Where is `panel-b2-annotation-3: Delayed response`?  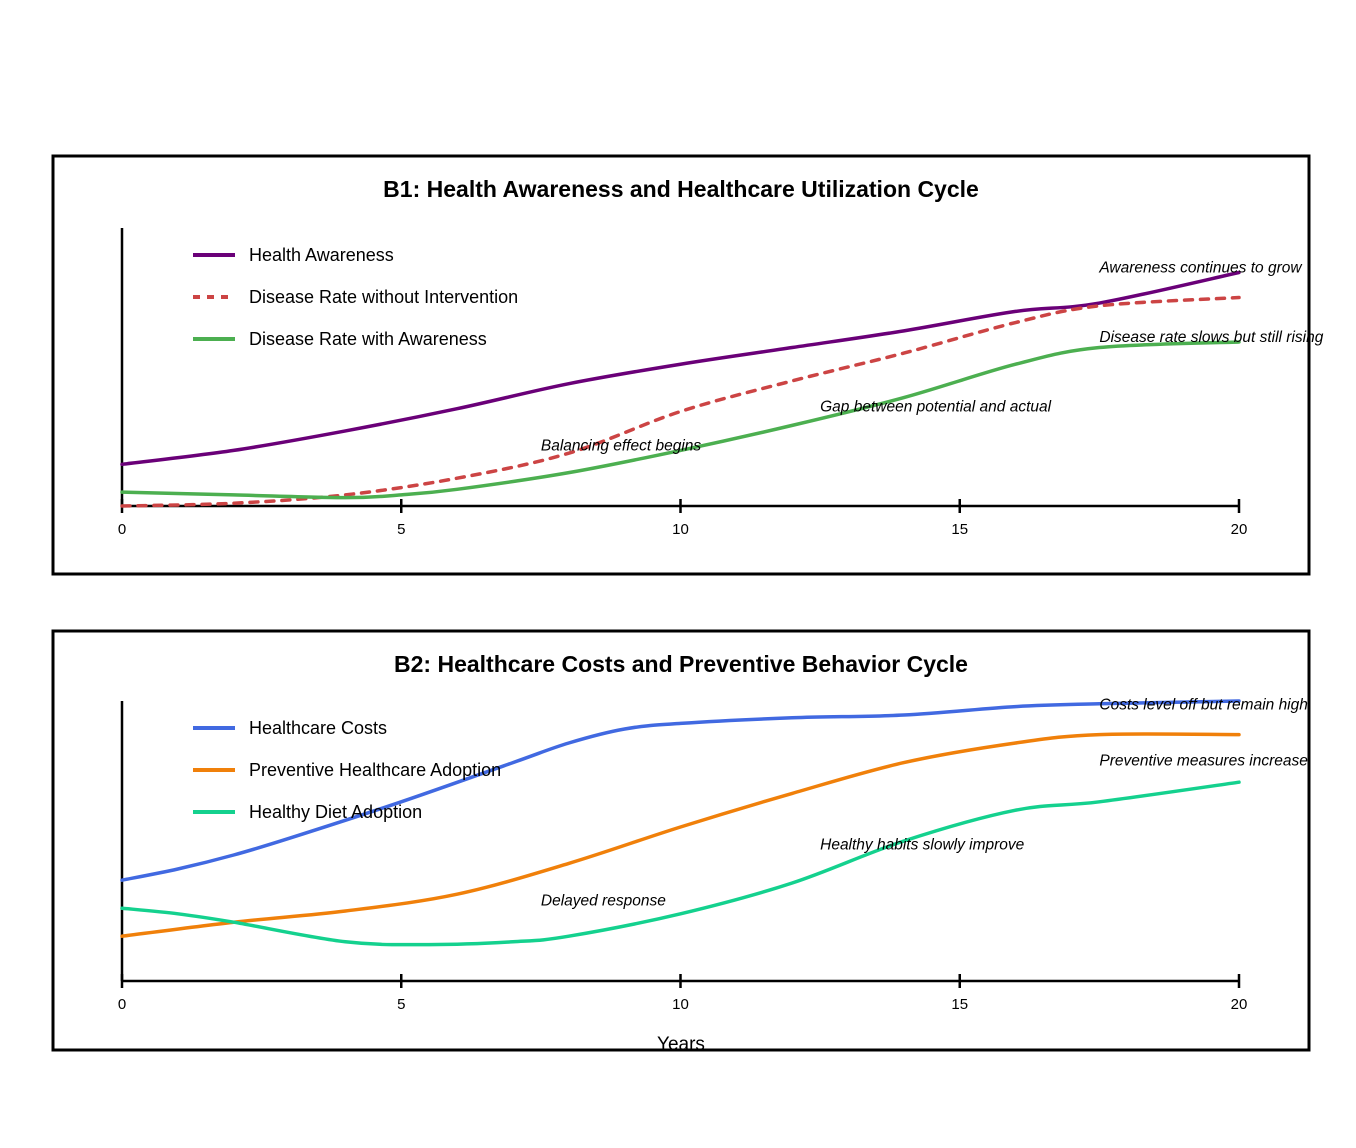 panel-b2-annotation-3: Delayed response is located at coordinates (603, 900).